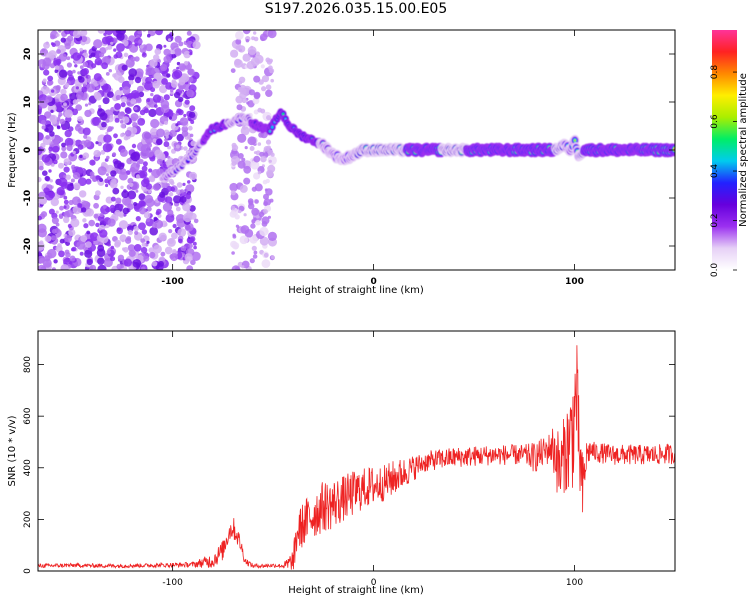 Image resolution: width=750 pixels, height=600 pixels. What do you see at coordinates (28, 467) in the screenshot?
I see `snr-y-tick-label: 400` at bounding box center [28, 467].